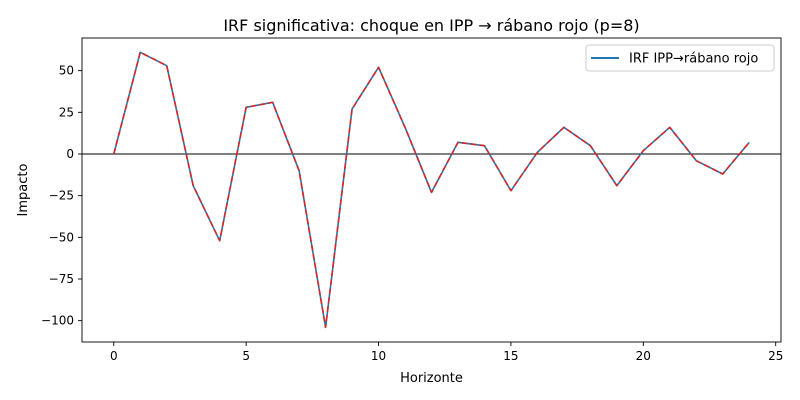  Describe the element at coordinates (510, 356) in the screenshot. I see `x-tick-label: 15` at that location.